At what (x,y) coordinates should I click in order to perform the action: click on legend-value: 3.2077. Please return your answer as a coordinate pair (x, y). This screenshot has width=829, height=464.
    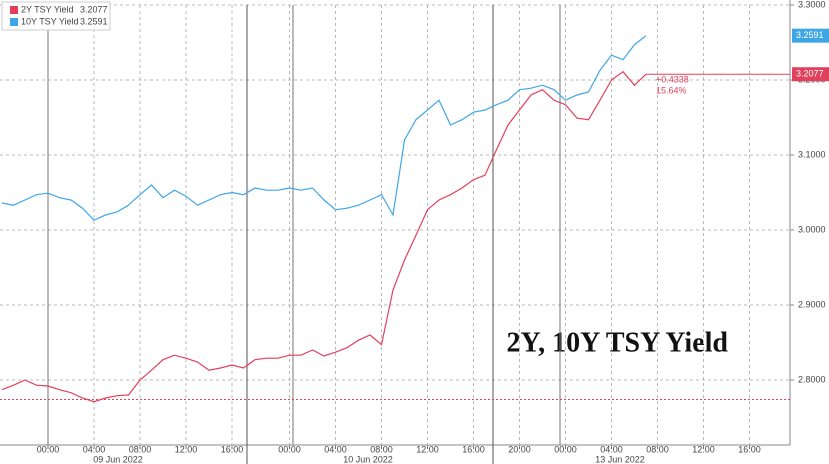
    Looking at the image, I should click on (94, 9).